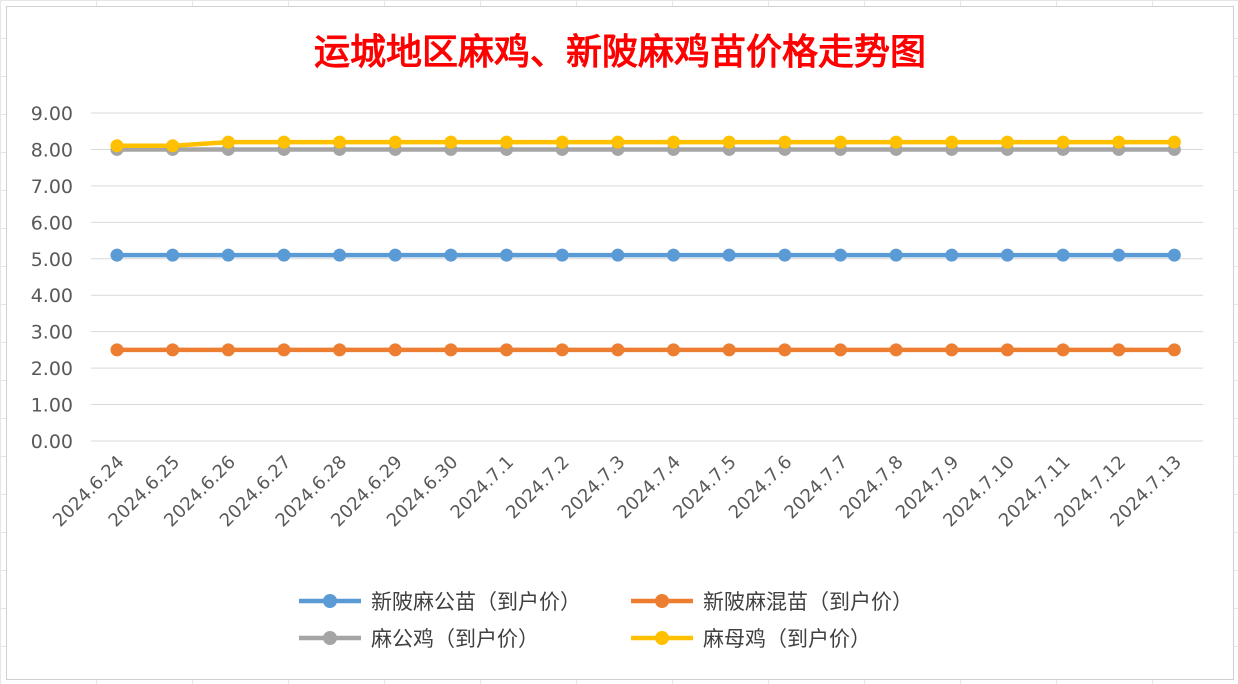 This screenshot has width=1238, height=684. What do you see at coordinates (620, 52) in the screenshot?
I see `chart-title: 运城地区麻鸡、新陂麻鸡苗价格走势图` at bounding box center [620, 52].